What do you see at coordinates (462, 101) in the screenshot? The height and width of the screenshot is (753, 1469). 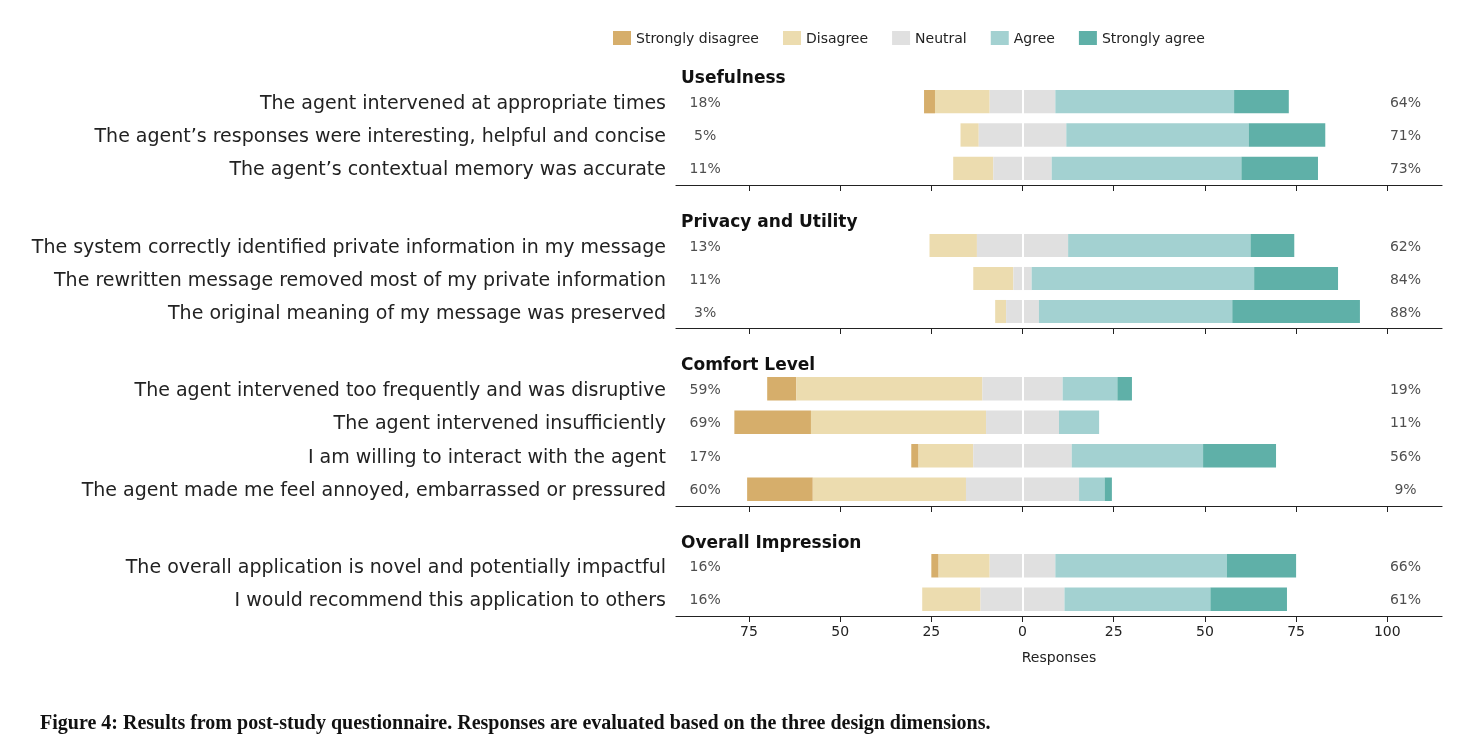 I see `y-tick-label: The agent intervened at appropriate times` at bounding box center [462, 101].